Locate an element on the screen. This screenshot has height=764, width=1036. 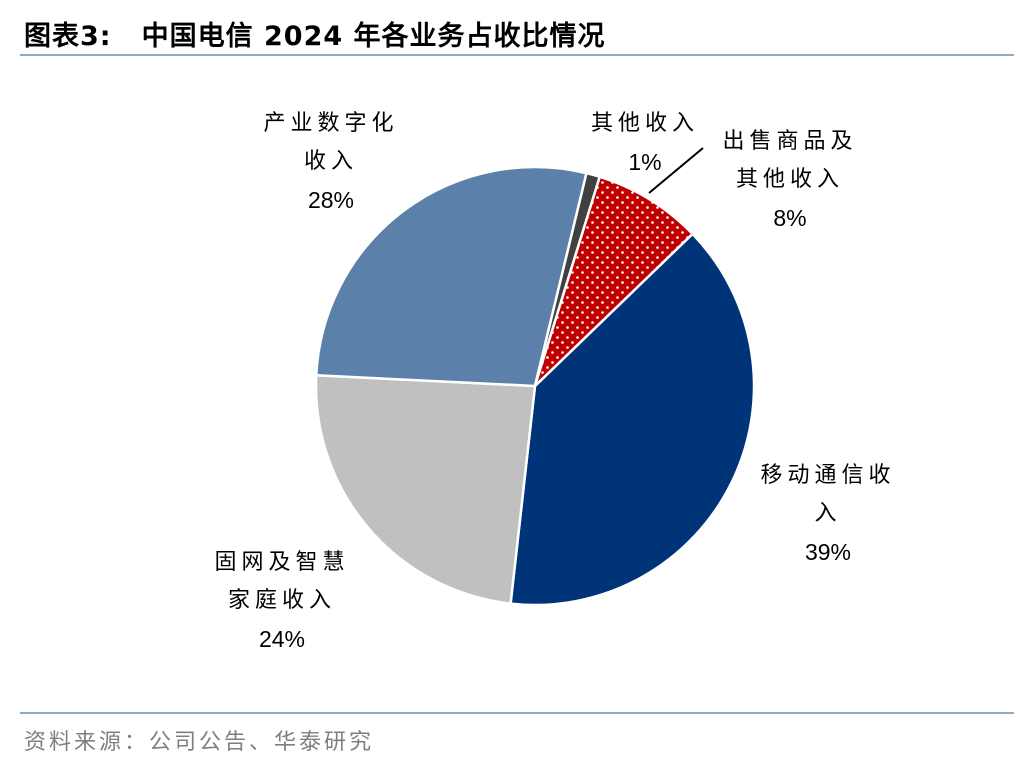
slice-mobile is located at coordinates (632, 419).